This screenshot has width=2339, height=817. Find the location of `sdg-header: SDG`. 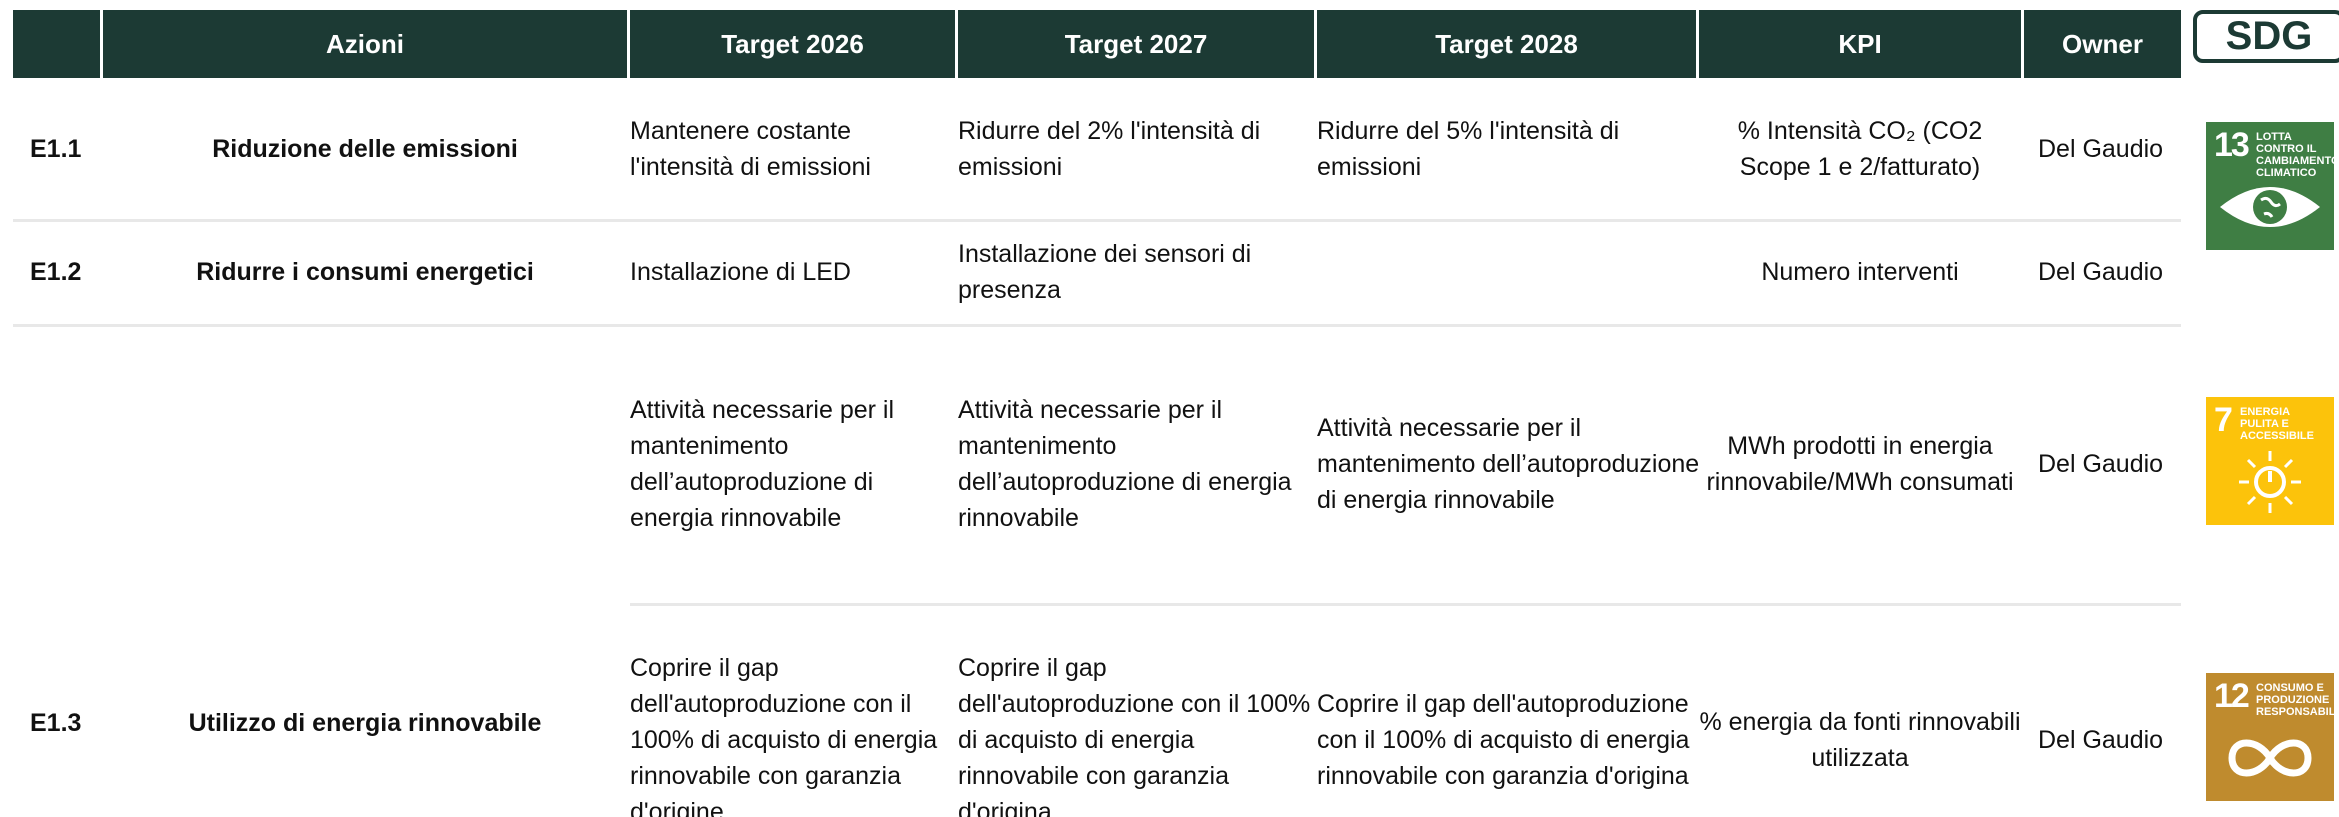

sdg-header: SDG is located at coordinates (2266, 36).